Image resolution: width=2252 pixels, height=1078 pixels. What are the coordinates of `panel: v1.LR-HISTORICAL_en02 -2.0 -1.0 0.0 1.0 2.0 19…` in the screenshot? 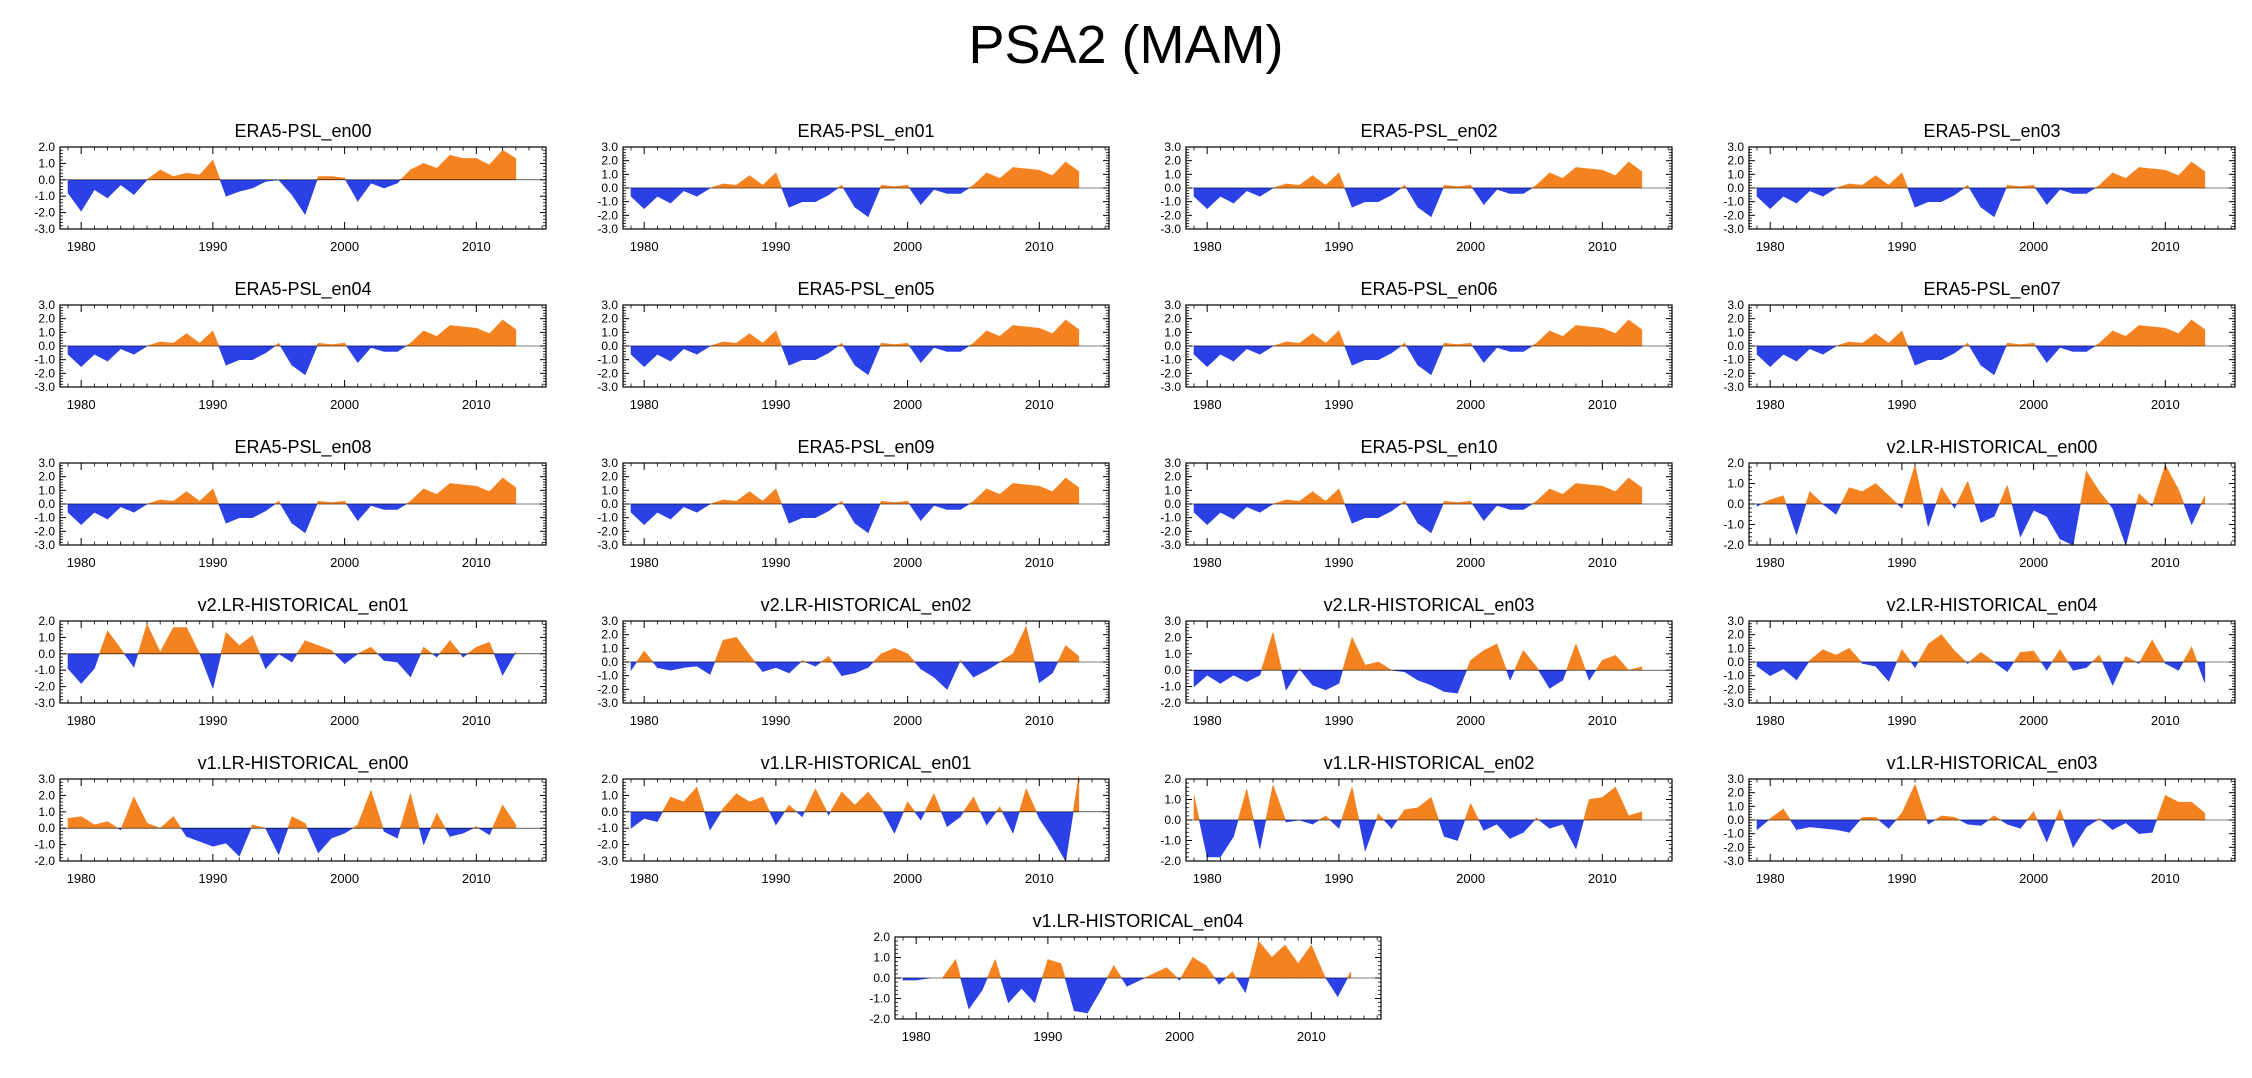 It's located at (1416, 819).